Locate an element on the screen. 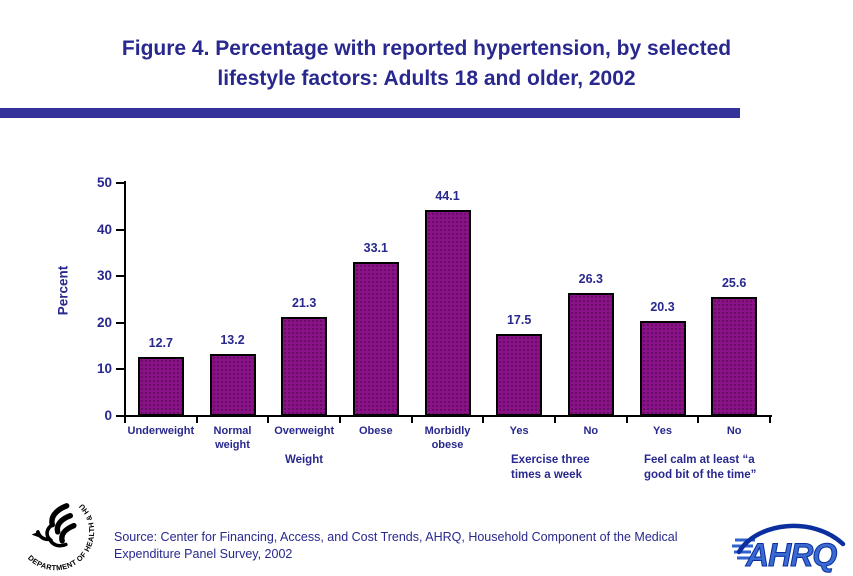 This screenshot has height=576, width=853. bar-value-label: 17.5 is located at coordinates (519, 320).